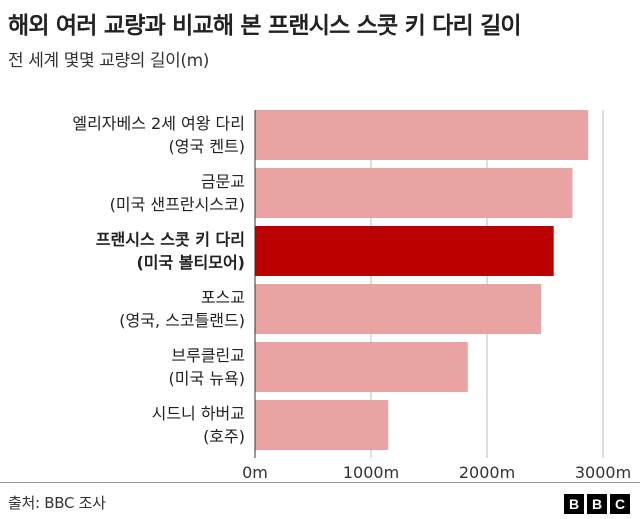 The width and height of the screenshot is (640, 519). Describe the element at coordinates (487, 471) in the screenshot. I see `x-tick-label: 2000m` at that location.